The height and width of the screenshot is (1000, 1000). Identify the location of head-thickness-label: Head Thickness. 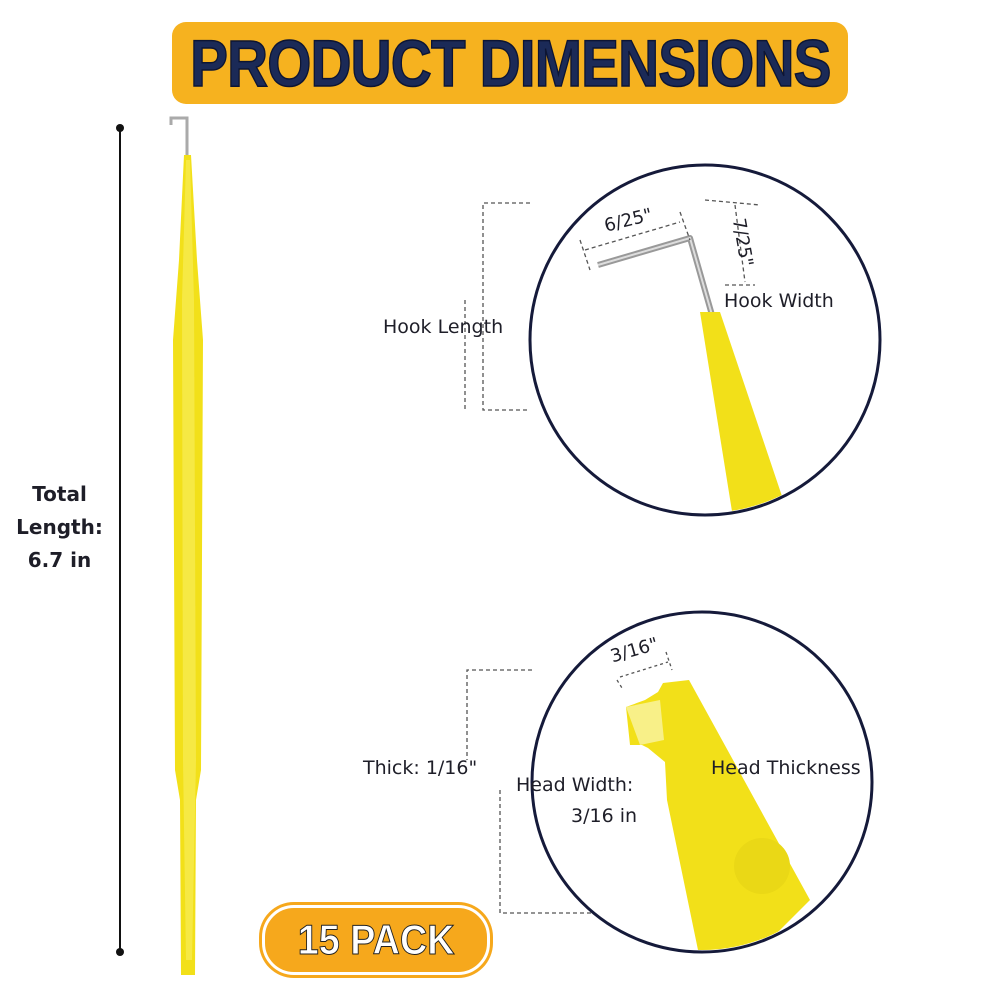
(786, 768).